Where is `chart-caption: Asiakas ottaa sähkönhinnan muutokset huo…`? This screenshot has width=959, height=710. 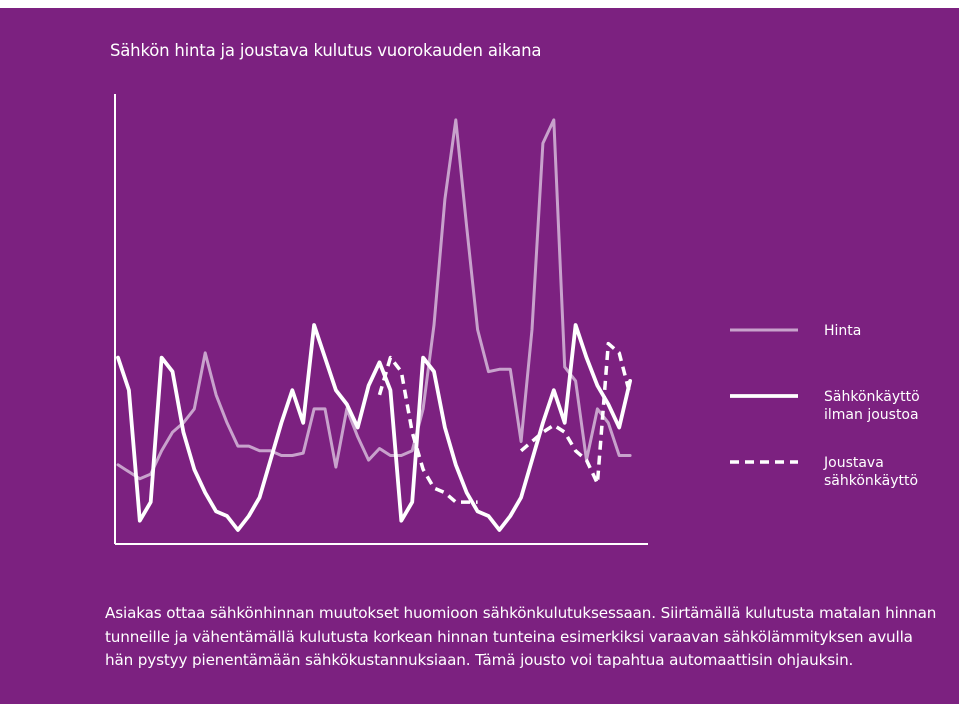 chart-caption: Asiakas ottaa sähkönhinnan muutokset huo… is located at coordinates (521, 636).